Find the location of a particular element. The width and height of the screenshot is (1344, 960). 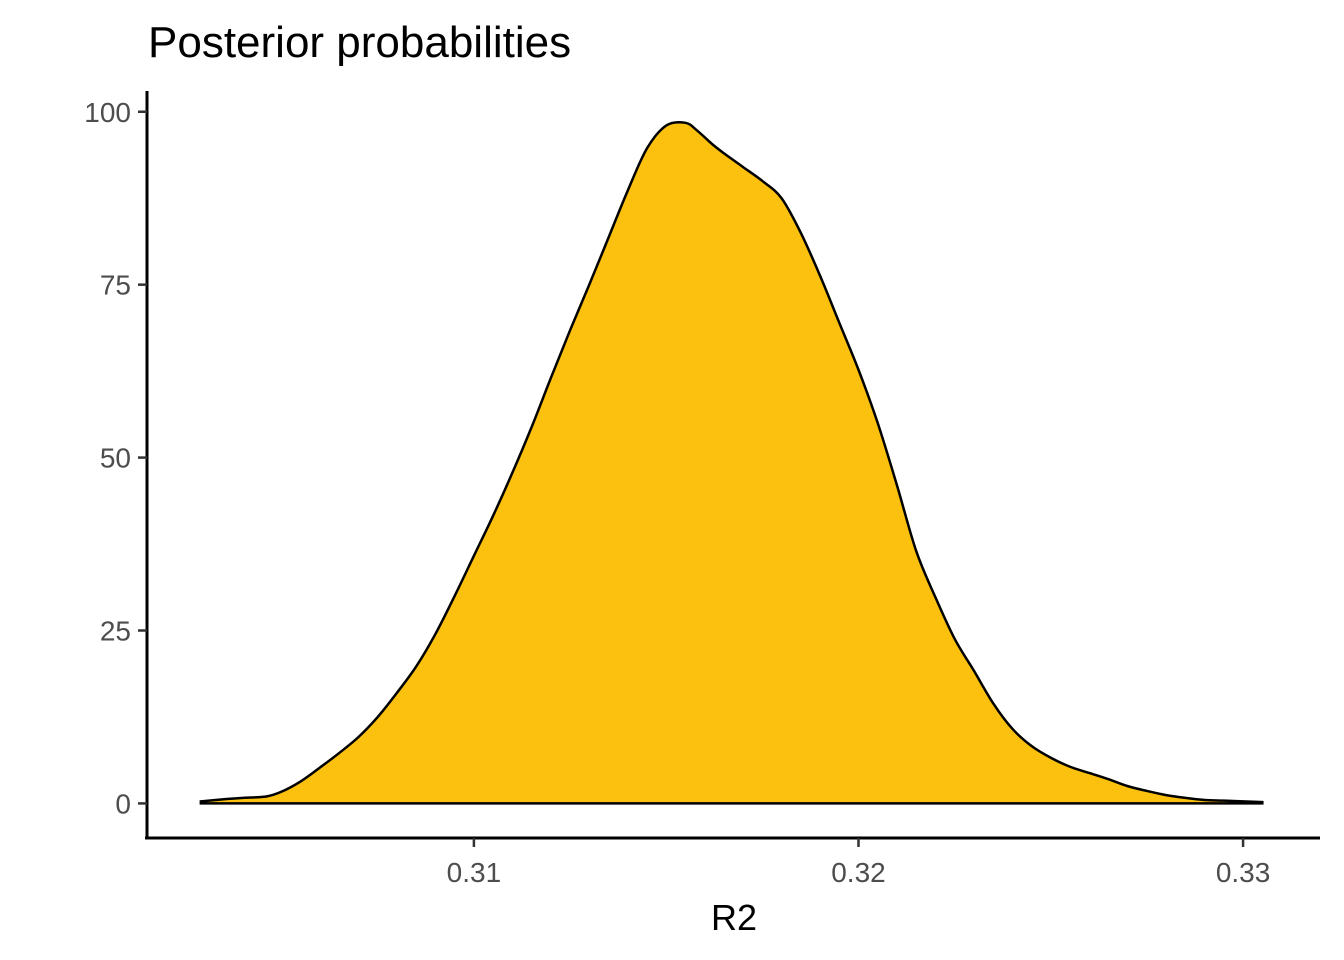

y-tick-label: 0 is located at coordinates (123, 803).